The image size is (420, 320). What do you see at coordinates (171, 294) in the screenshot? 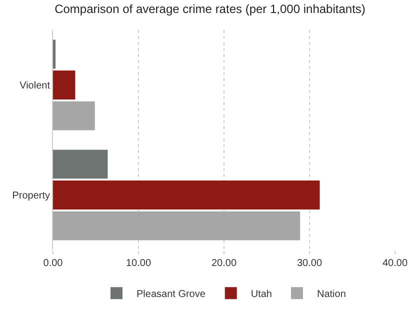
I see `legend-label: Pleasant Grove` at bounding box center [171, 294].